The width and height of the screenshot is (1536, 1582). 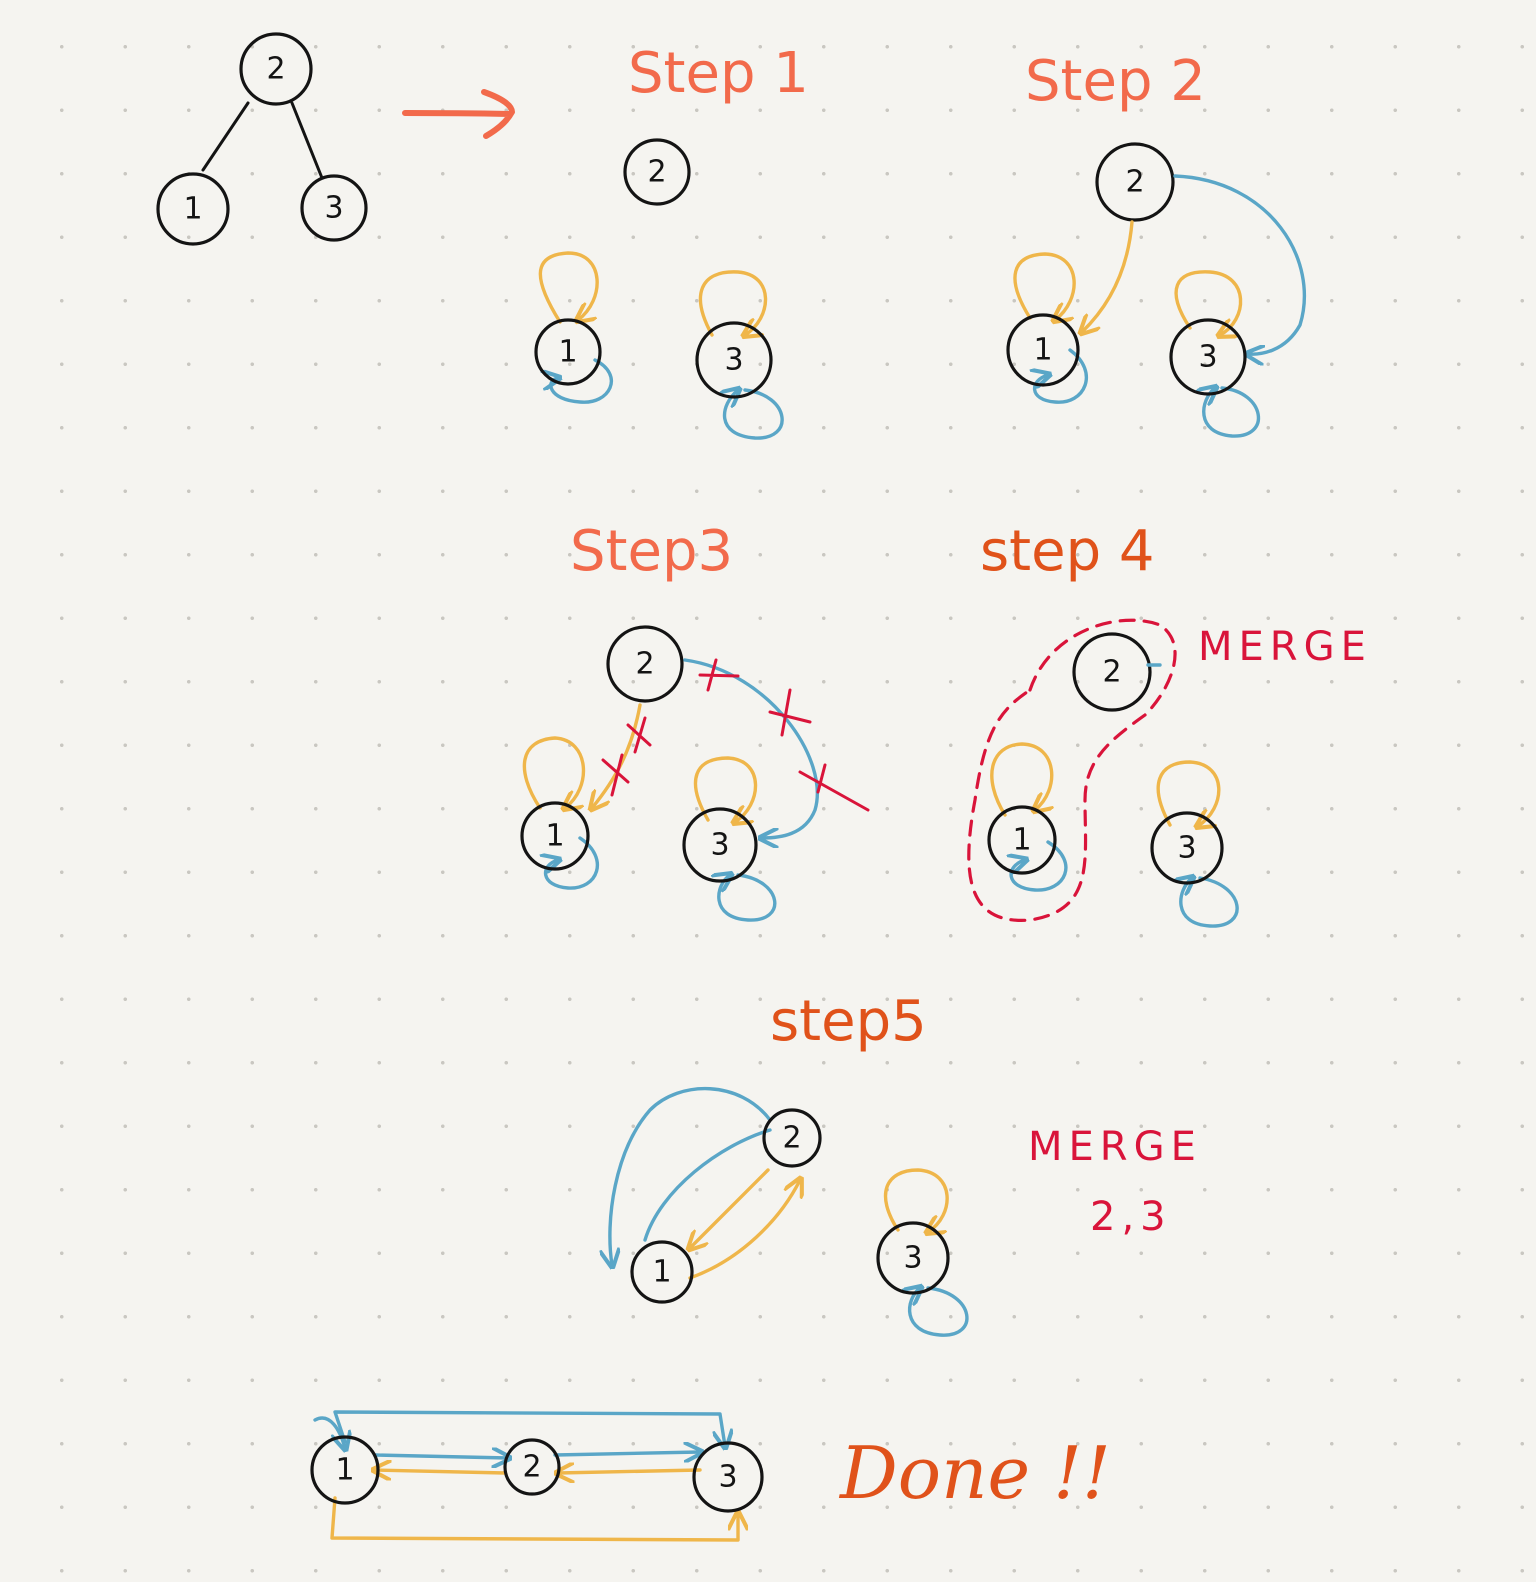 What do you see at coordinates (1232, 413) in the screenshot?
I see `step2-node-3-right-self-loop` at bounding box center [1232, 413].